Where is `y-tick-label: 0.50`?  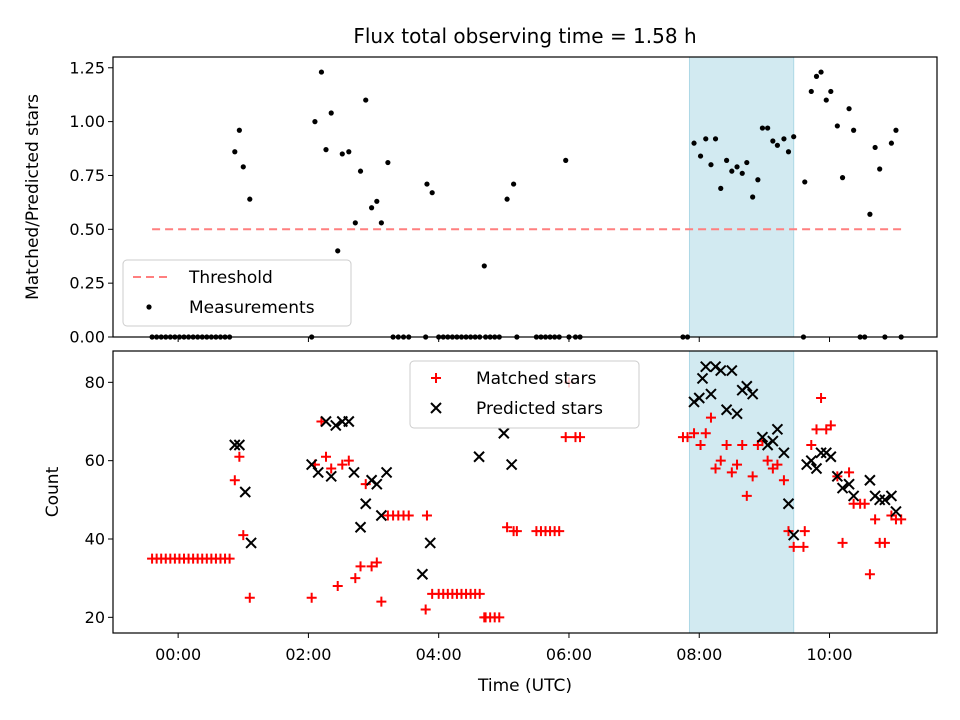
y-tick-label: 0.50 is located at coordinates (87, 229).